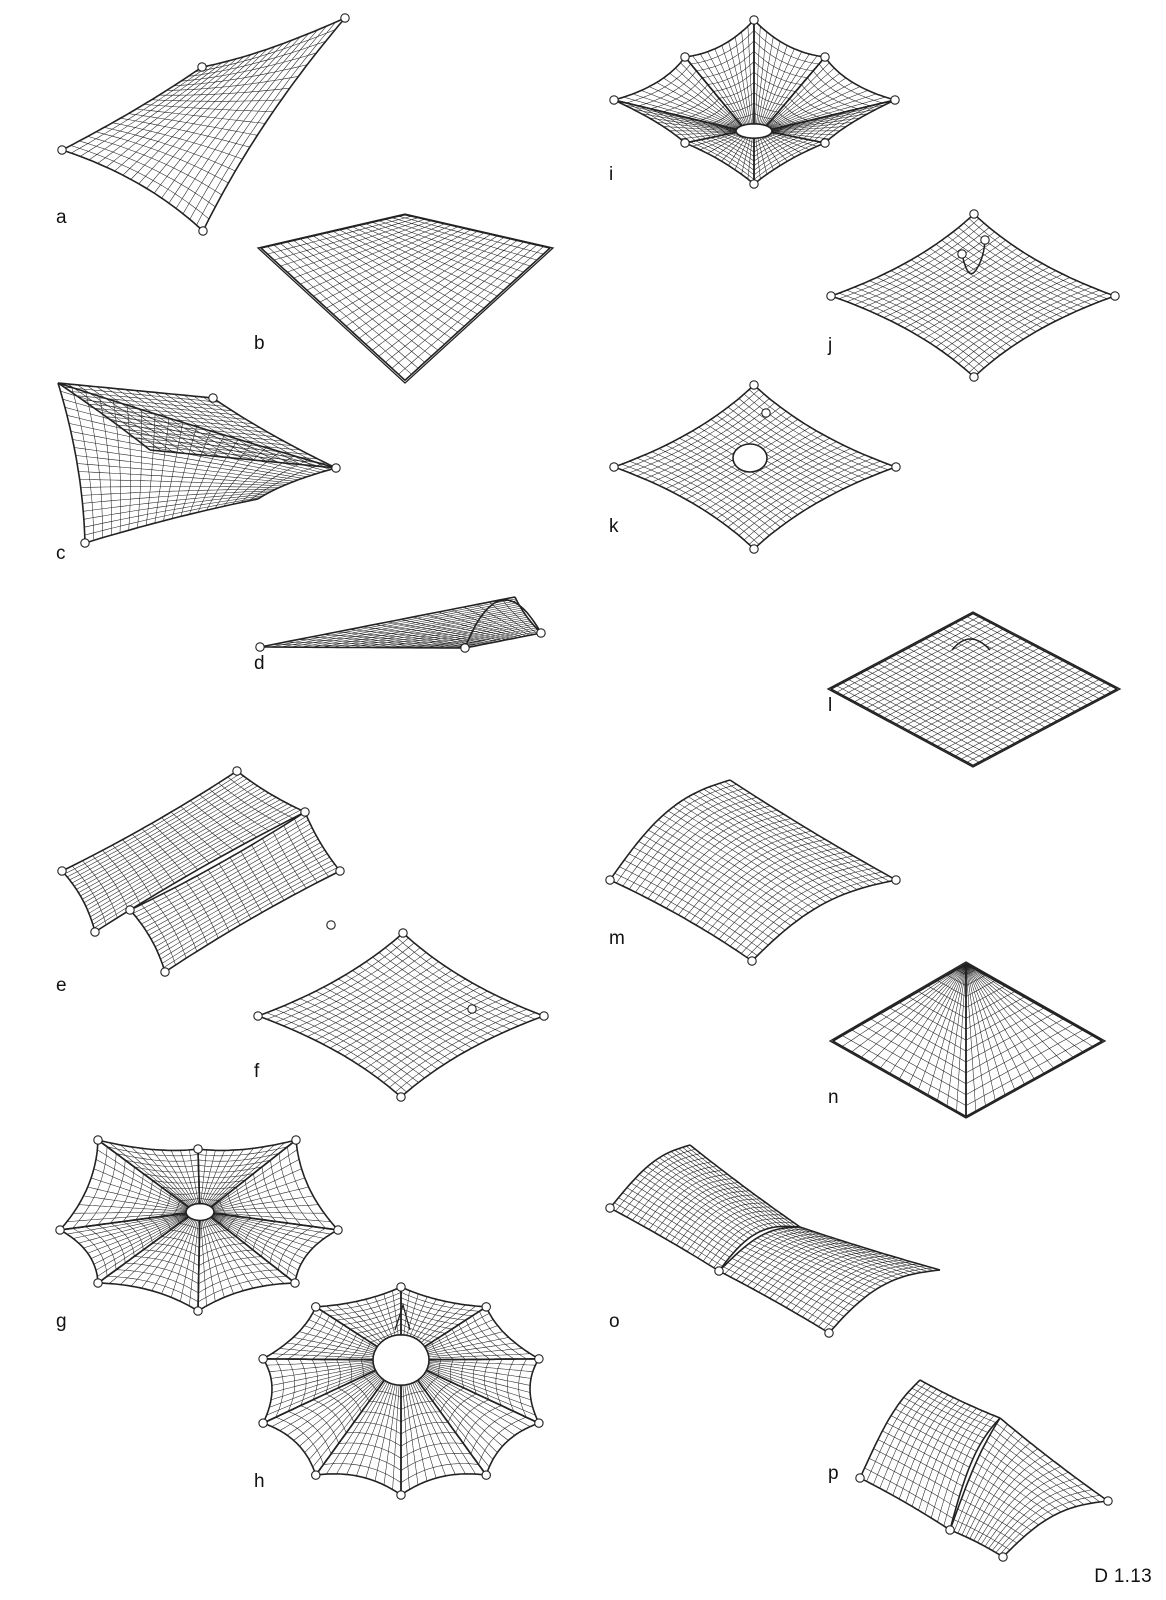 Image resolution: width=1166 pixels, height=1600 pixels. I want to click on panel-label-h: h, so click(259, 1481).